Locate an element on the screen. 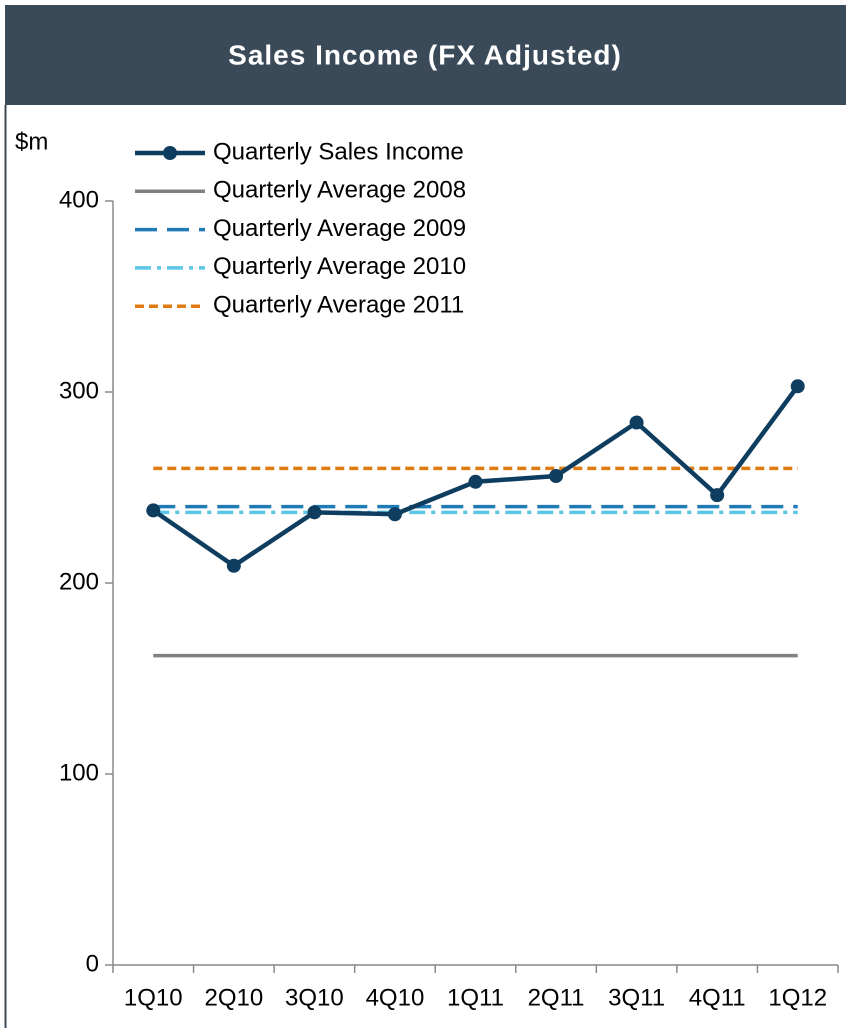 The width and height of the screenshot is (846, 1028). x-tick-label: 2Q11 is located at coordinates (556, 997).